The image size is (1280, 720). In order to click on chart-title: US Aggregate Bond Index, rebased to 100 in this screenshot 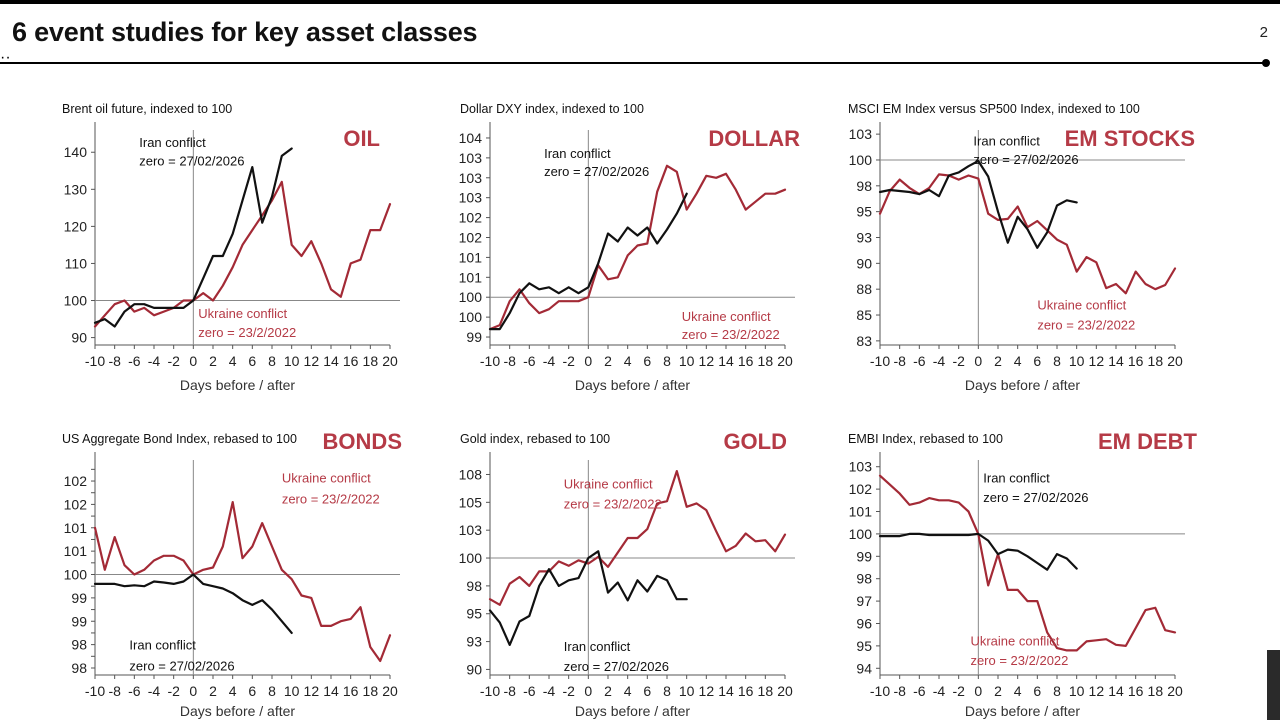, I will do `click(179, 439)`.